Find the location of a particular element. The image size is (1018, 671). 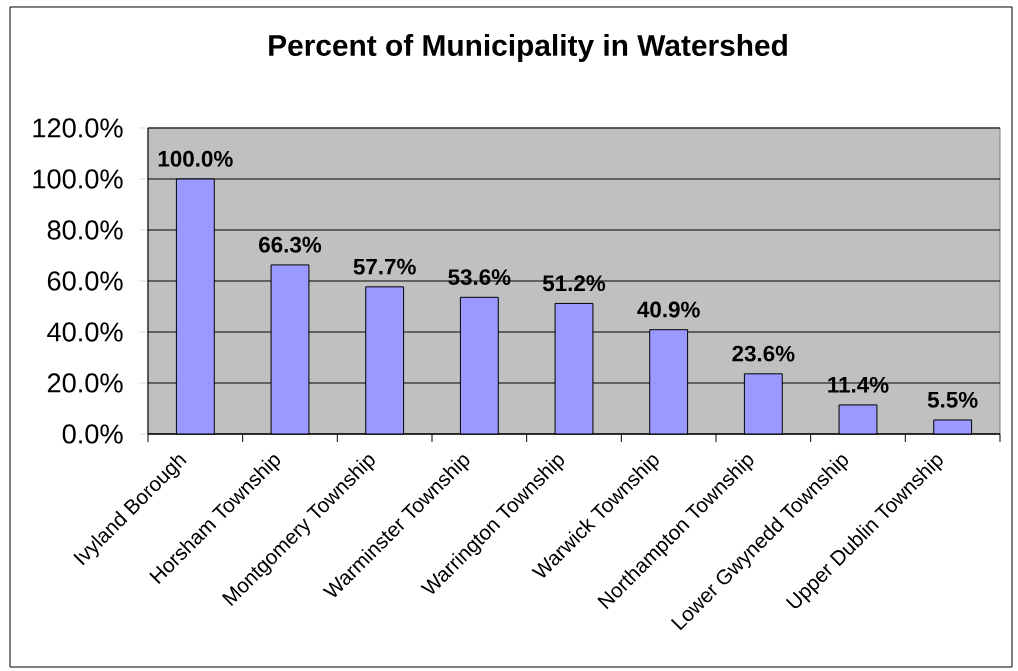

y-tick-label: 20.0% is located at coordinates (85, 383).